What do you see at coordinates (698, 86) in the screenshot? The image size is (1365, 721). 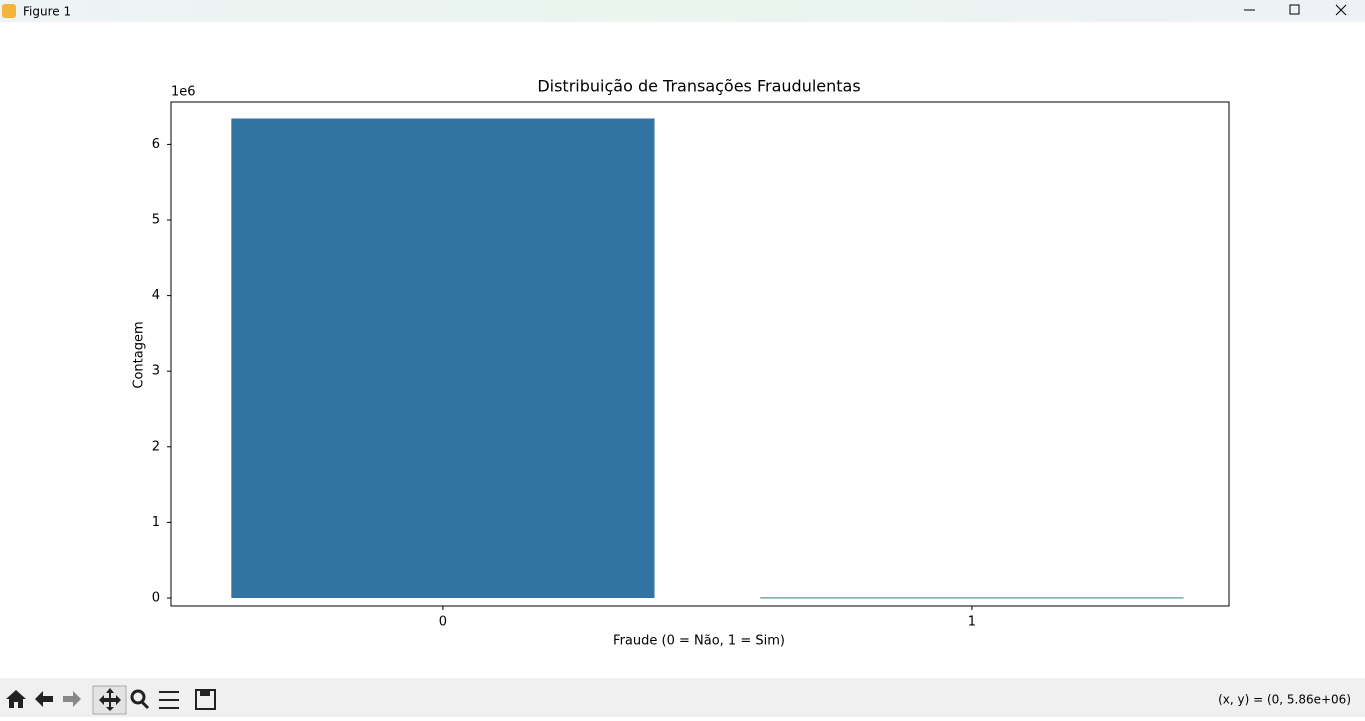 I see `chart-title: Distribuição de Transações Fraudulentas` at bounding box center [698, 86].